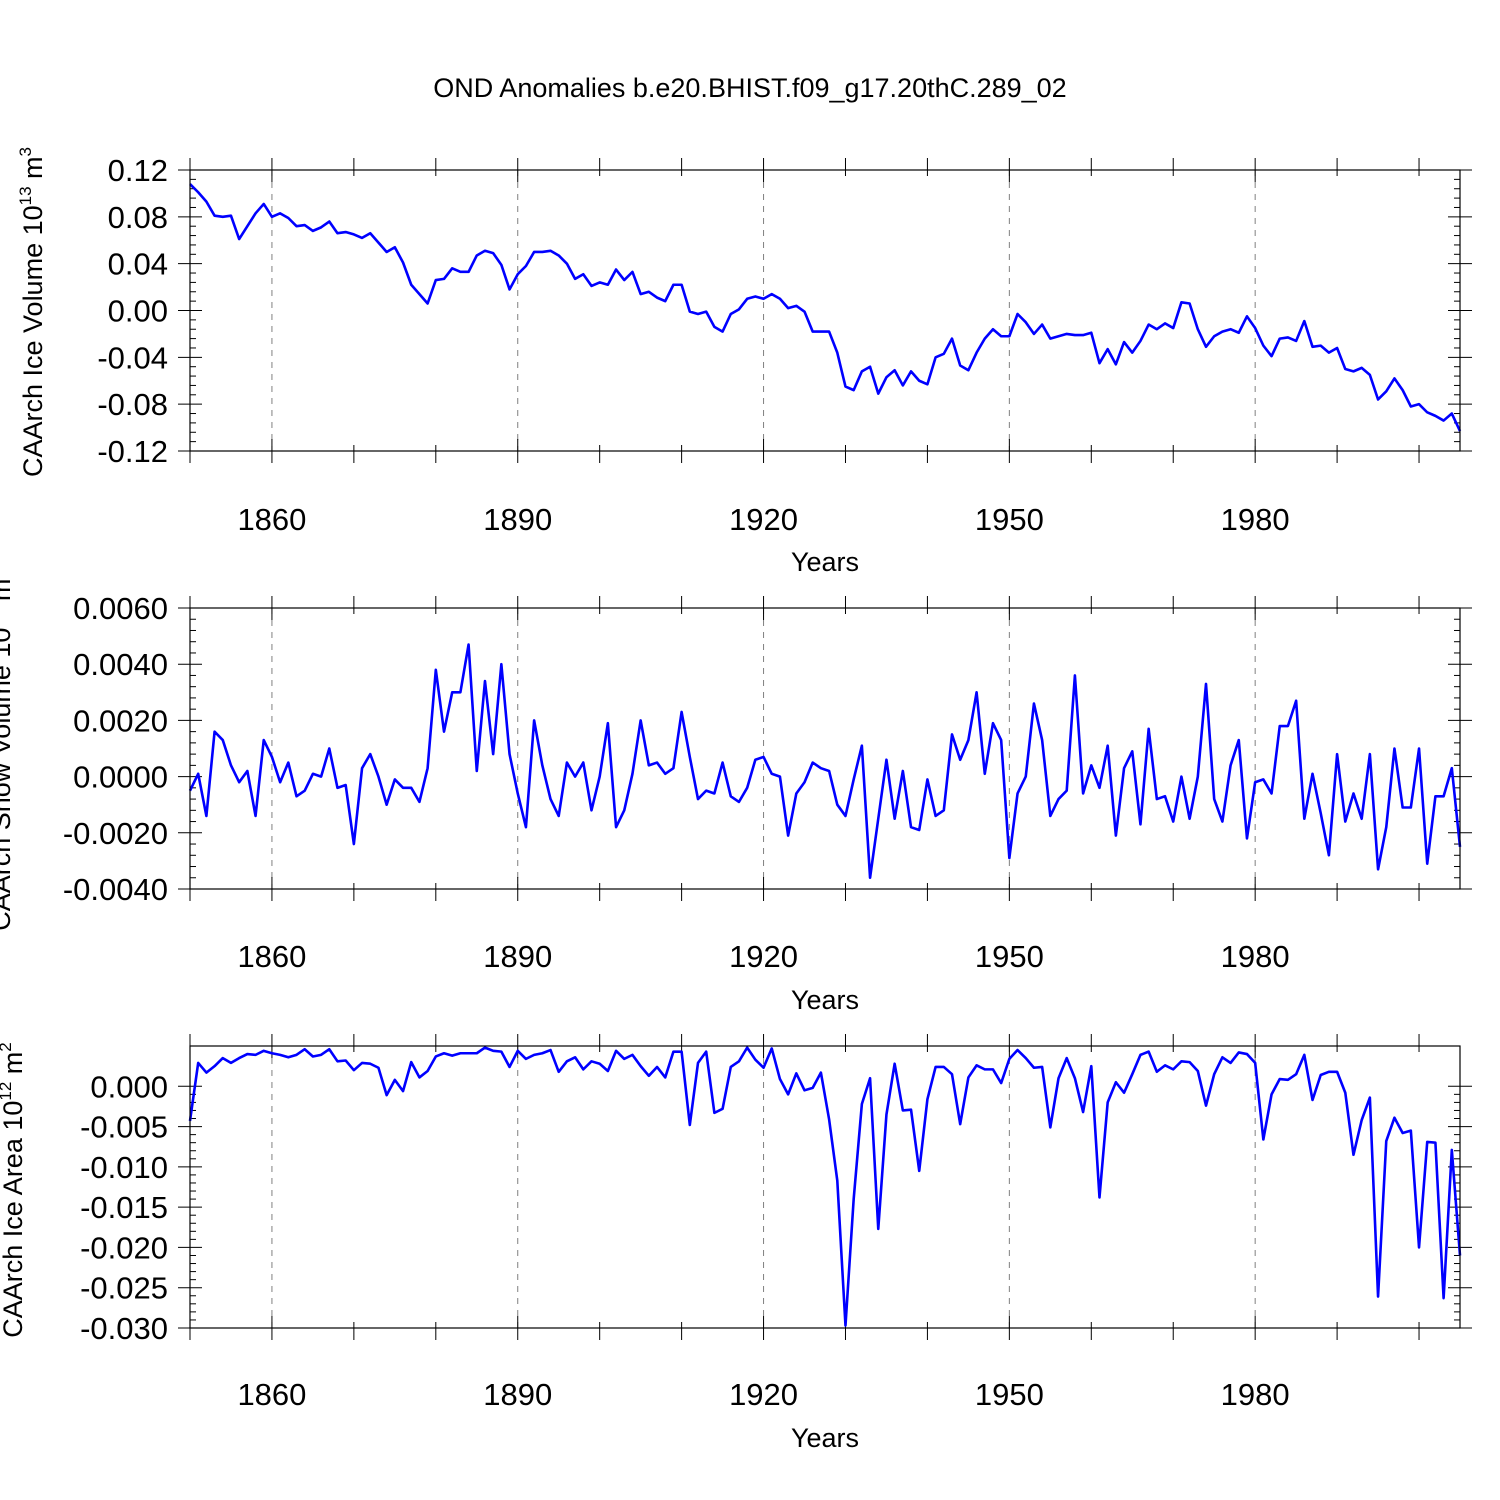  What do you see at coordinates (120, 608) in the screenshot?
I see `y-tick-label: 0.0060` at bounding box center [120, 608].